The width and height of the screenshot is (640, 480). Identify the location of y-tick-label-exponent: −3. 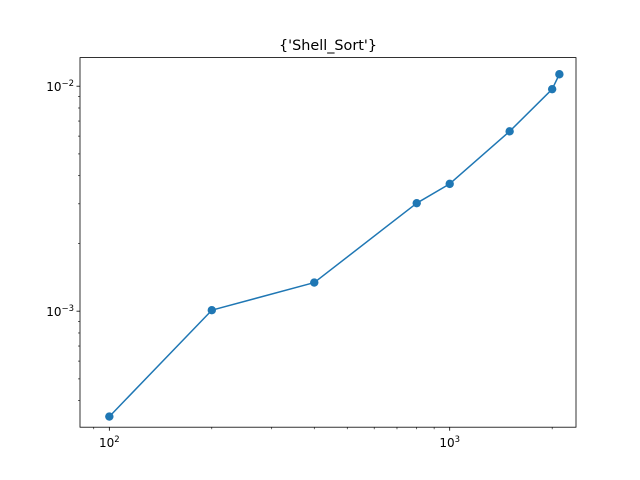
(67, 309).